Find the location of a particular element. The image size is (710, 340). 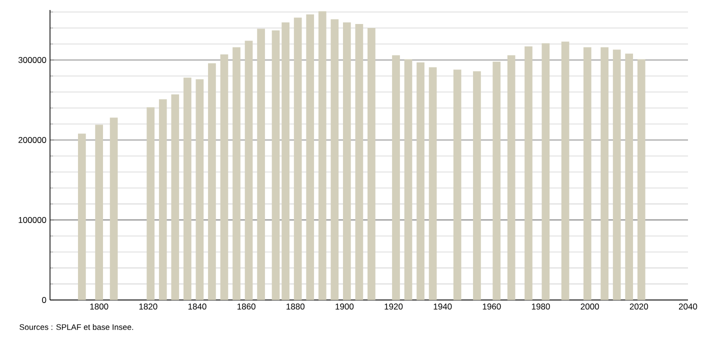

source-note: Sources : SPLAF et base Insee. is located at coordinates (77, 327).